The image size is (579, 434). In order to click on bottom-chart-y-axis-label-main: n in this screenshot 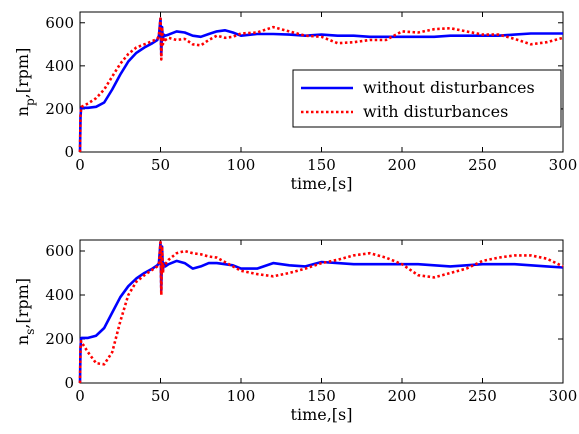, I will do `click(22, 340)`.